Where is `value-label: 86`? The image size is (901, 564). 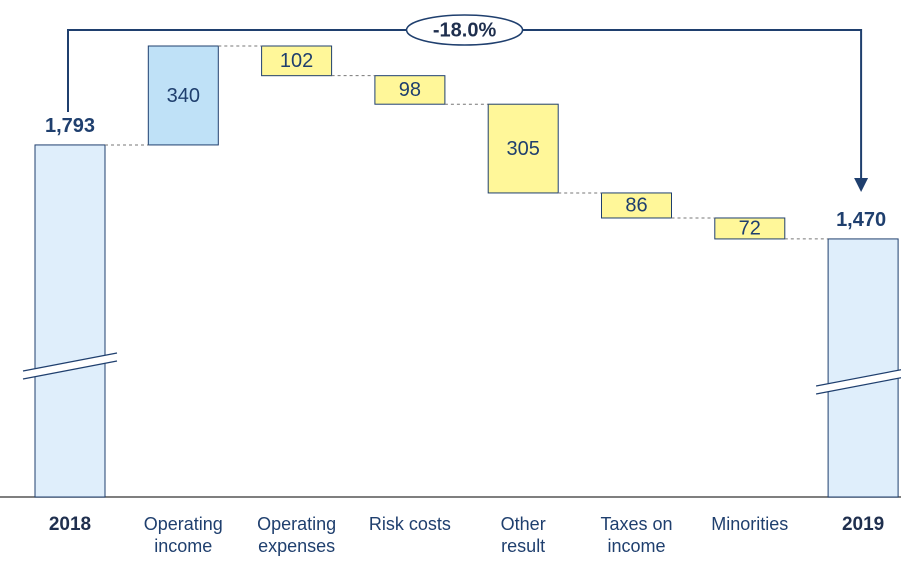 value-label: 86 is located at coordinates (636, 206).